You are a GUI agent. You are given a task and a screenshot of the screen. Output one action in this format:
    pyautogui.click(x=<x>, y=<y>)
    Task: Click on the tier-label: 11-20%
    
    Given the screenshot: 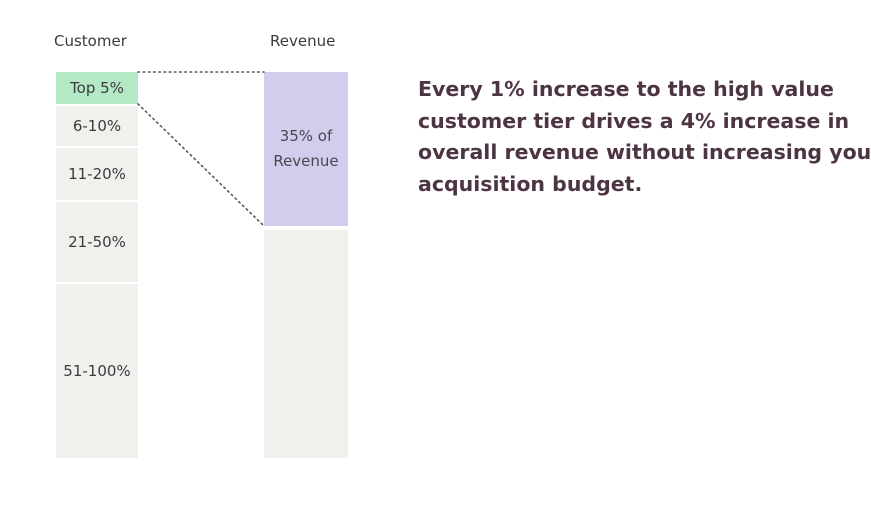 What is the action you would take?
    pyautogui.click(x=97, y=174)
    